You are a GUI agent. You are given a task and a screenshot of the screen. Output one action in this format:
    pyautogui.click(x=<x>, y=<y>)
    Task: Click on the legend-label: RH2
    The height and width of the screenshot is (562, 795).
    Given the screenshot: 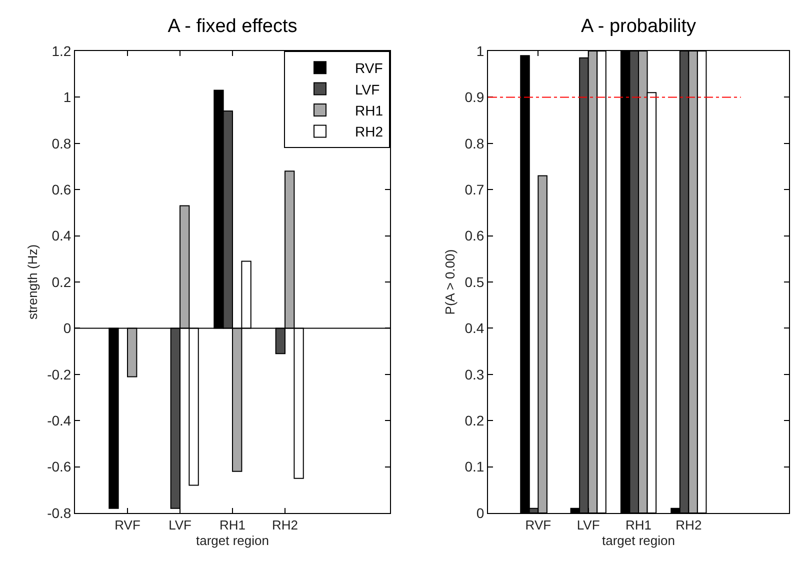 What is the action you would take?
    pyautogui.click(x=369, y=132)
    